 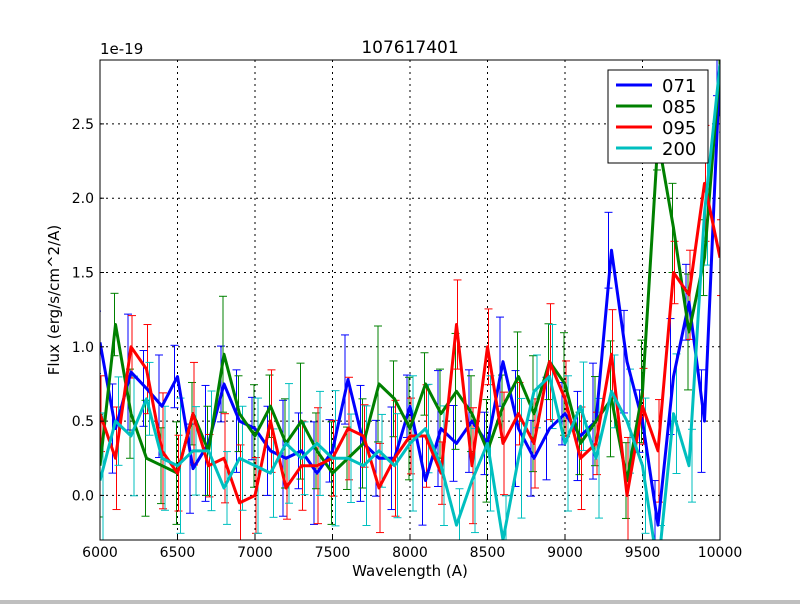 I want to click on y-offset-text: 1e-19, so click(x=121, y=49).